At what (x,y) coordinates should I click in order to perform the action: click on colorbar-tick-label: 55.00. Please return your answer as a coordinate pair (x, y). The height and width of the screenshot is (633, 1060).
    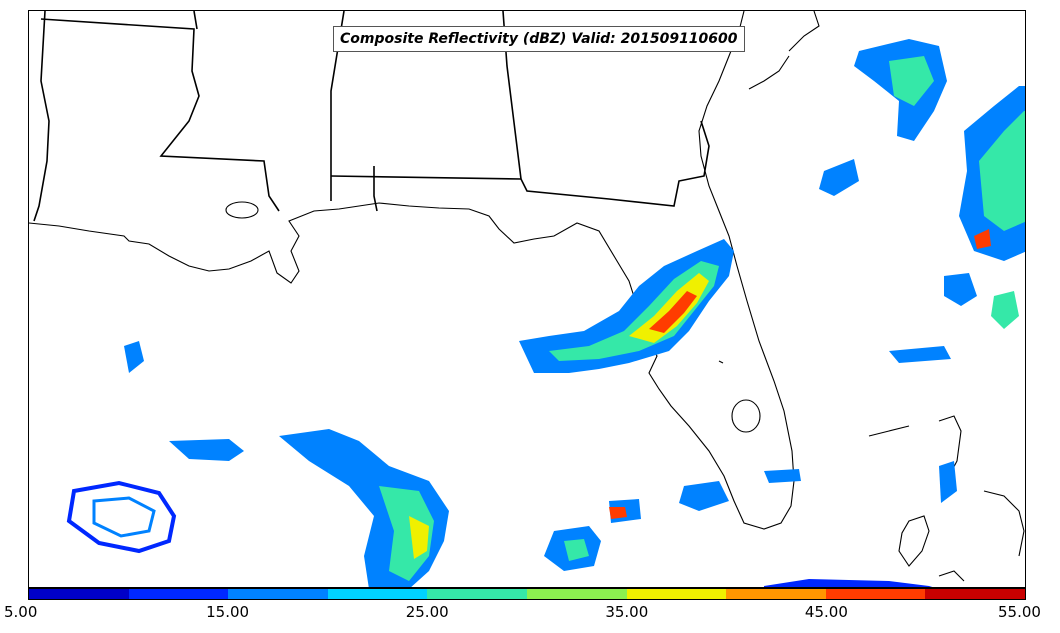
    Looking at the image, I should click on (1019, 612).